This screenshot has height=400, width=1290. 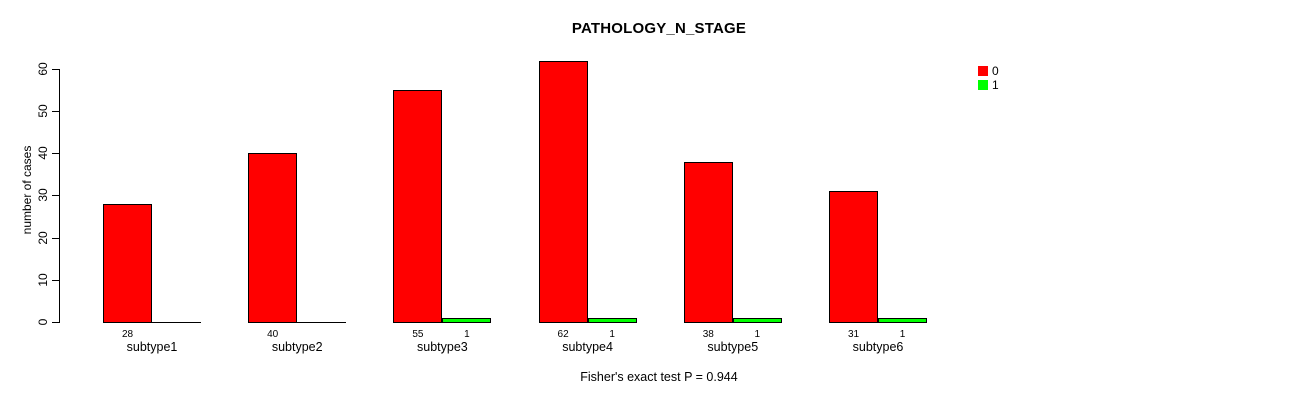 What do you see at coordinates (995, 71) in the screenshot?
I see `legend-label-0: 0` at bounding box center [995, 71].